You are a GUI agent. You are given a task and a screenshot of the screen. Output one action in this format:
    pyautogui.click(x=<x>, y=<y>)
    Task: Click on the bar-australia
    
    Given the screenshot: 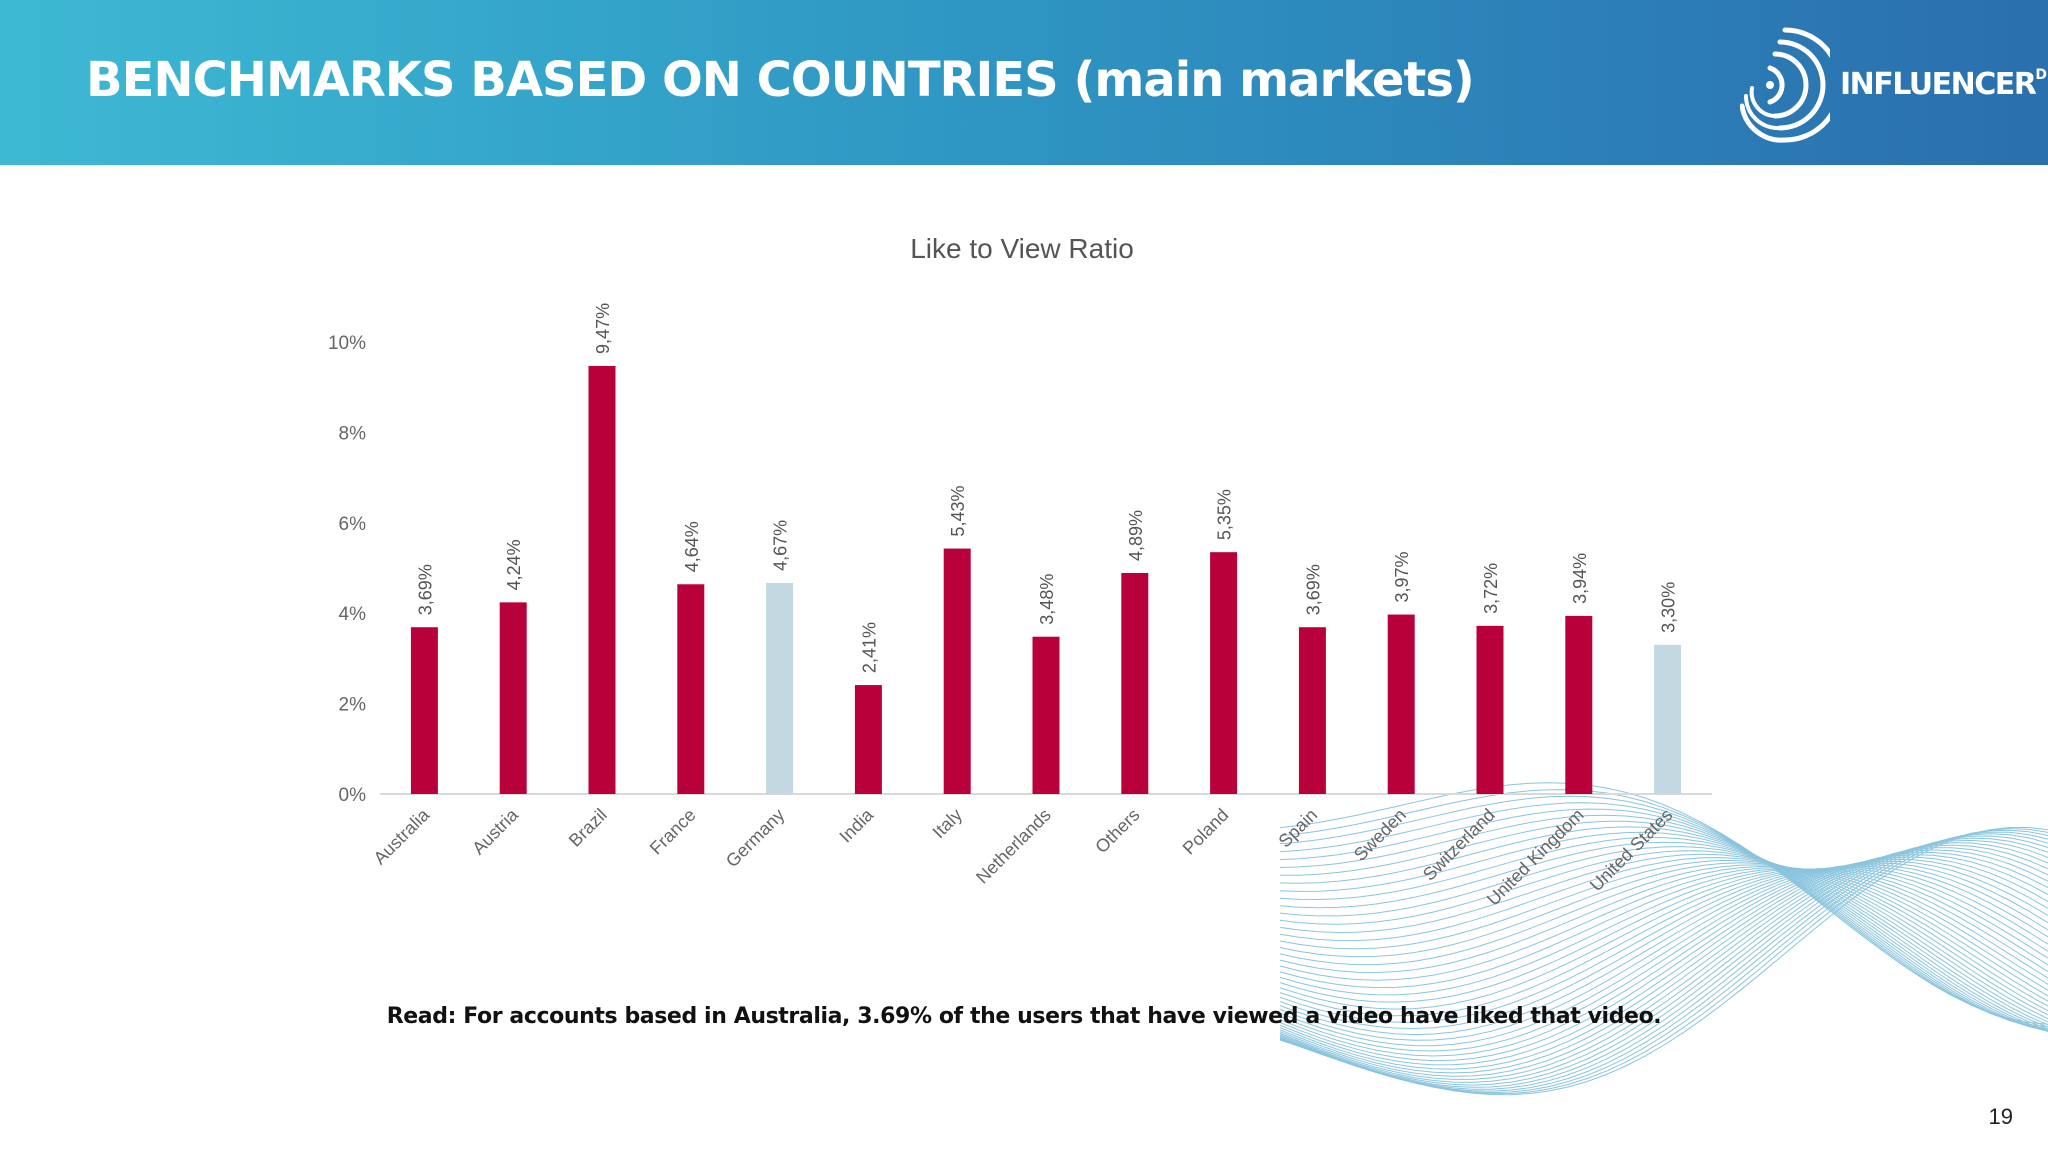 What is the action you would take?
    pyautogui.click(x=424, y=710)
    